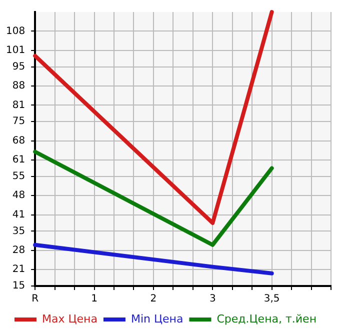 Image resolution: width=345 pixels, height=335 pixels. I want to click on y-tick-label: 61, so click(19, 160).